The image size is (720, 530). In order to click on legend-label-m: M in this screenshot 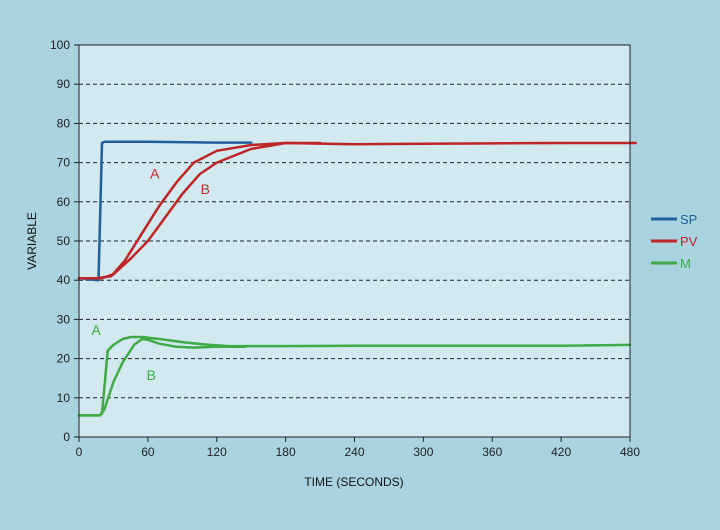, I will do `click(685, 263)`.